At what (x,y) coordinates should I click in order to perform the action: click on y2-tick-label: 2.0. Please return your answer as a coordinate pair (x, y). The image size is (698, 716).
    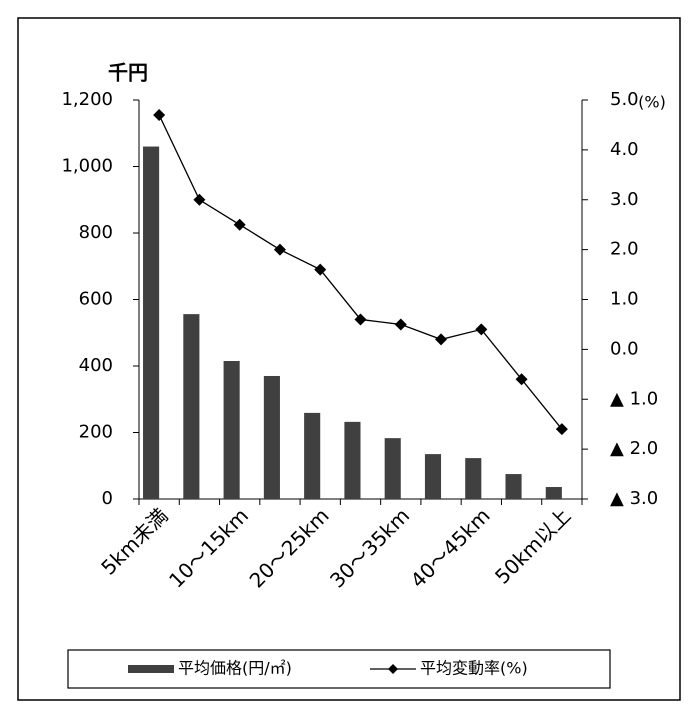
    Looking at the image, I should click on (624, 249).